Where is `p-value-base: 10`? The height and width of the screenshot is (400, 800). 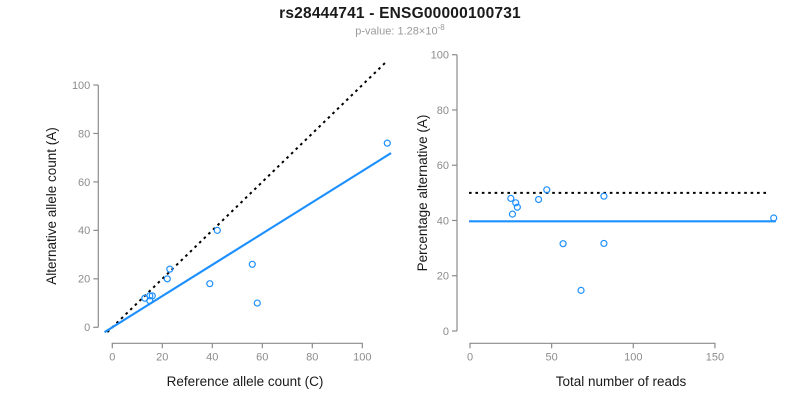
p-value-base: 10 is located at coordinates (431, 31).